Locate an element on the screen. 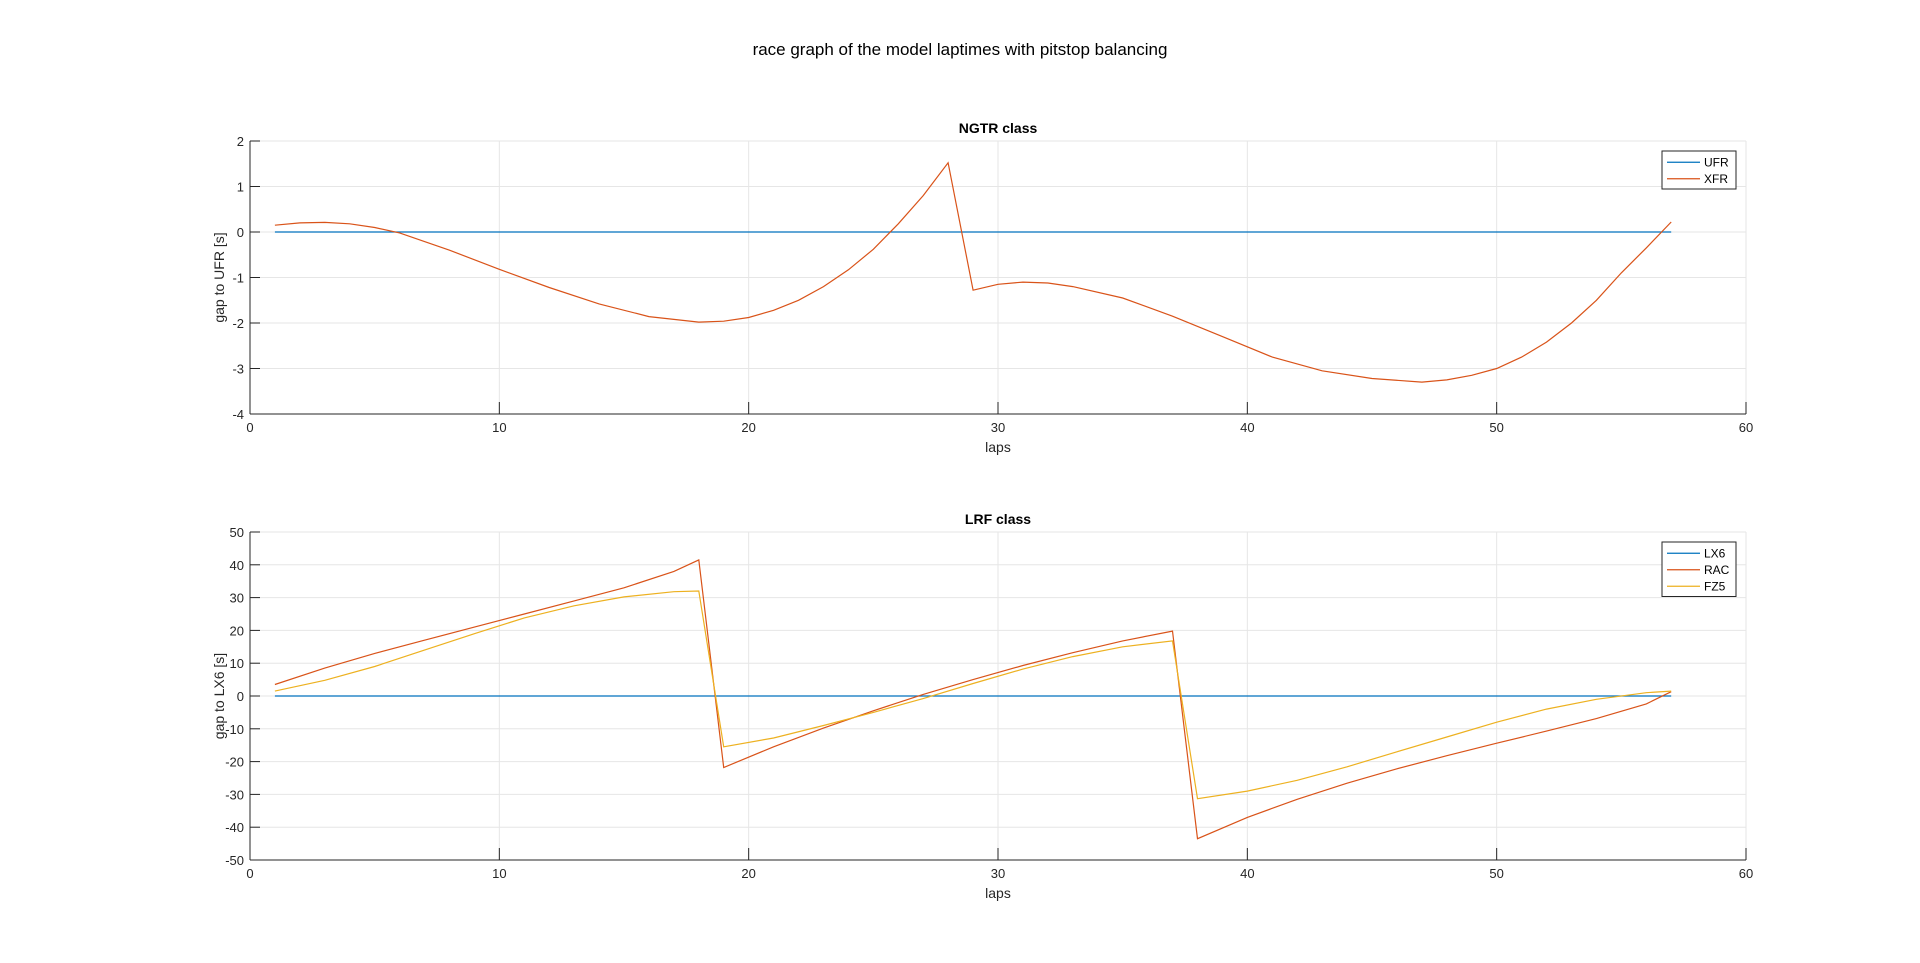 Image resolution: width=1920 pixels, height=963 pixels. y-tick-label: 40 is located at coordinates (237, 565).